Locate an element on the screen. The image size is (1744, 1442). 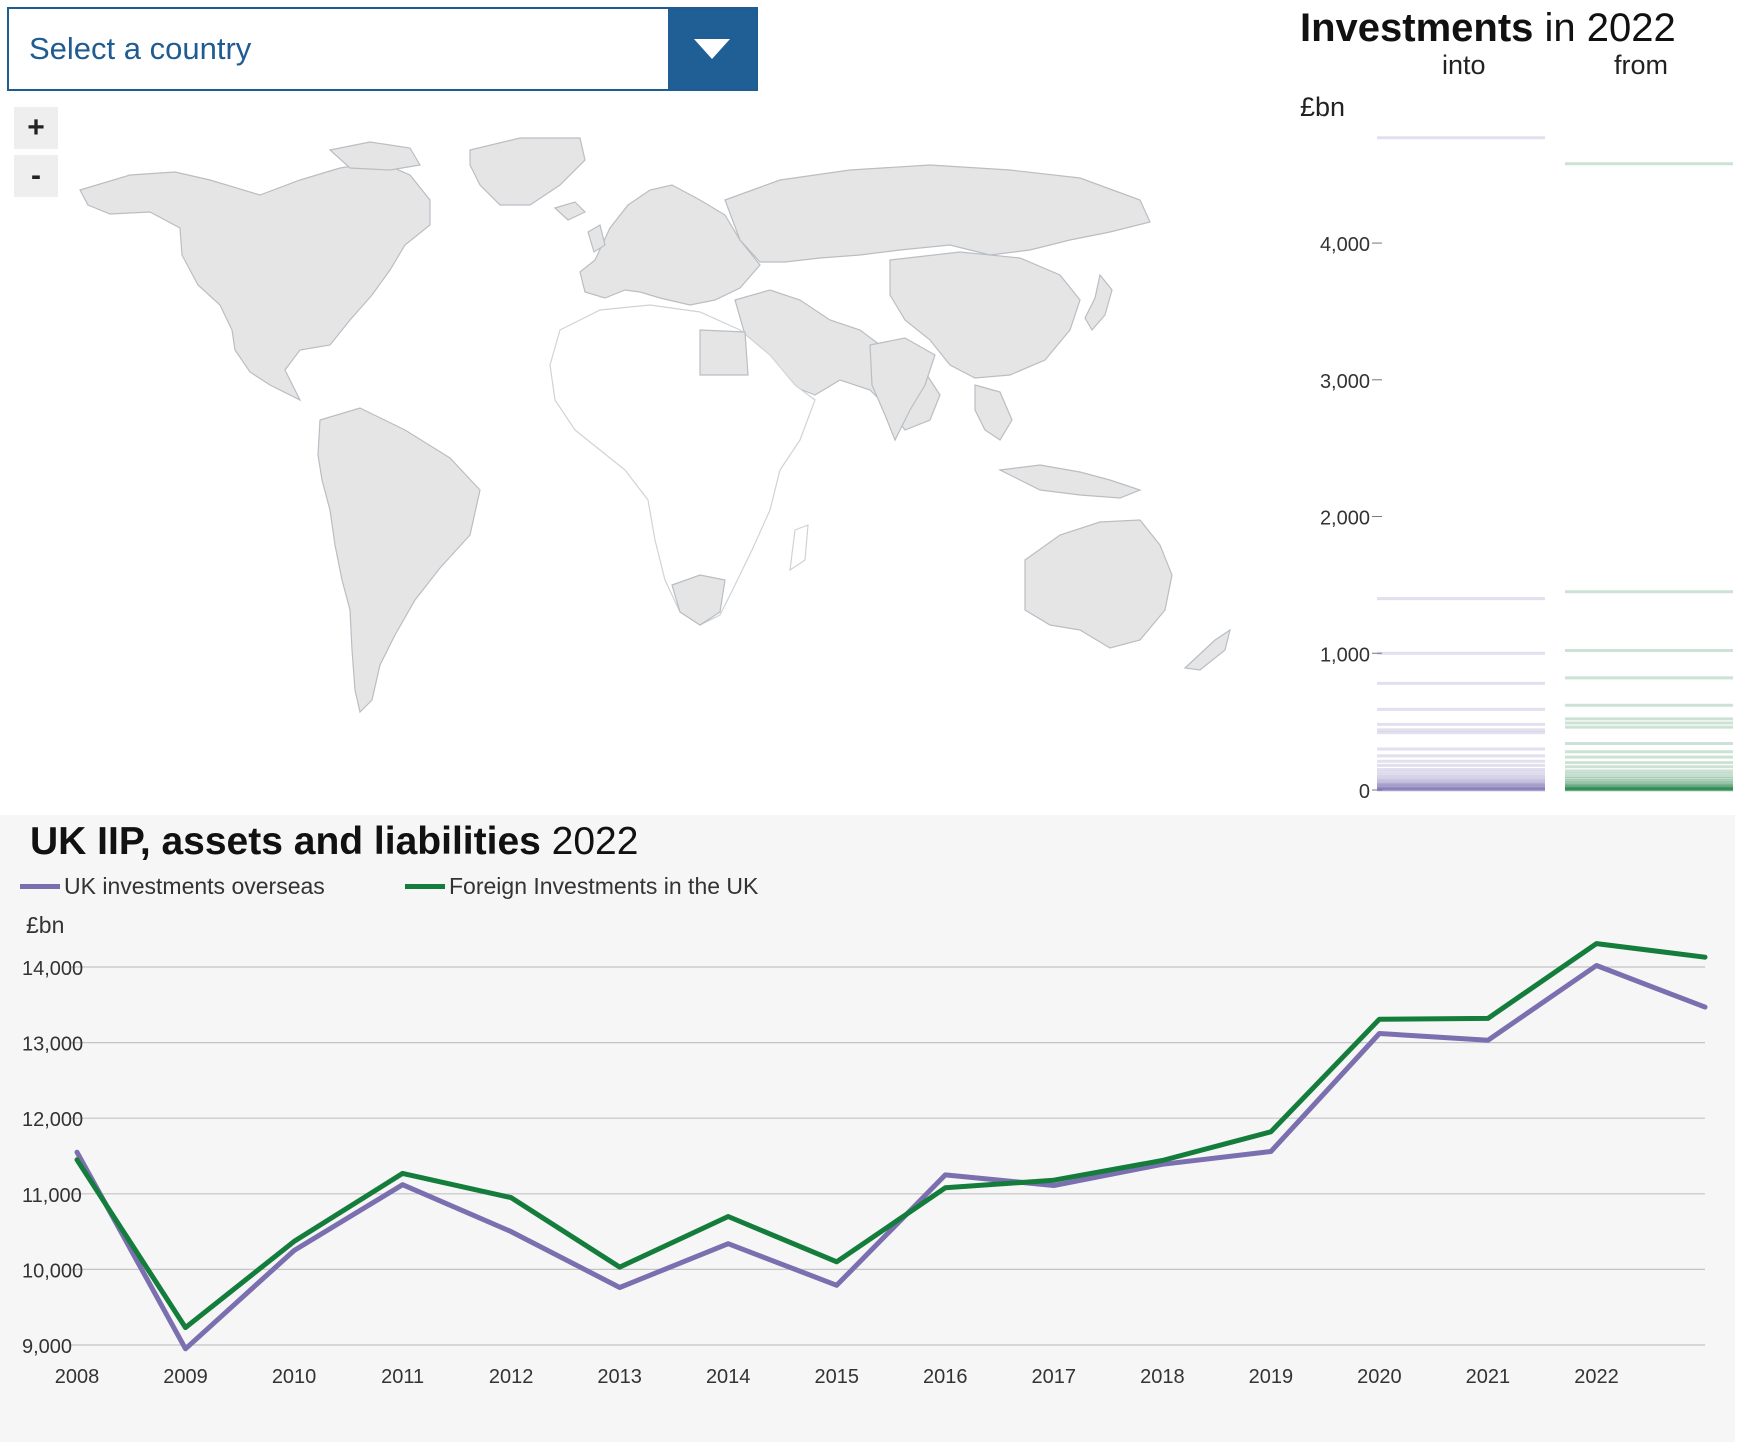
ytick-label: 9,000 is located at coordinates (47, 1347).